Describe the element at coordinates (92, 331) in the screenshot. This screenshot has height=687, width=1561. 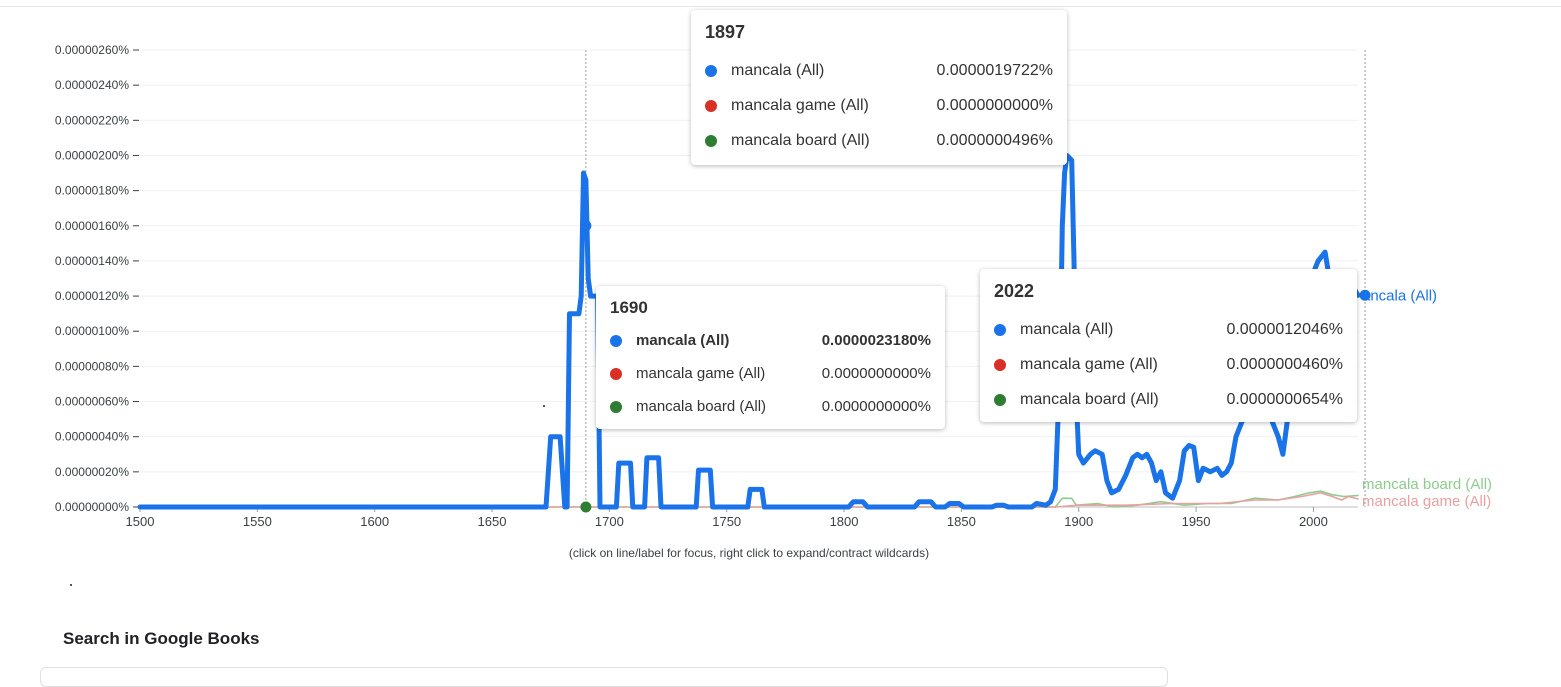
I see `y-tick-label: 0.00000100%` at that location.